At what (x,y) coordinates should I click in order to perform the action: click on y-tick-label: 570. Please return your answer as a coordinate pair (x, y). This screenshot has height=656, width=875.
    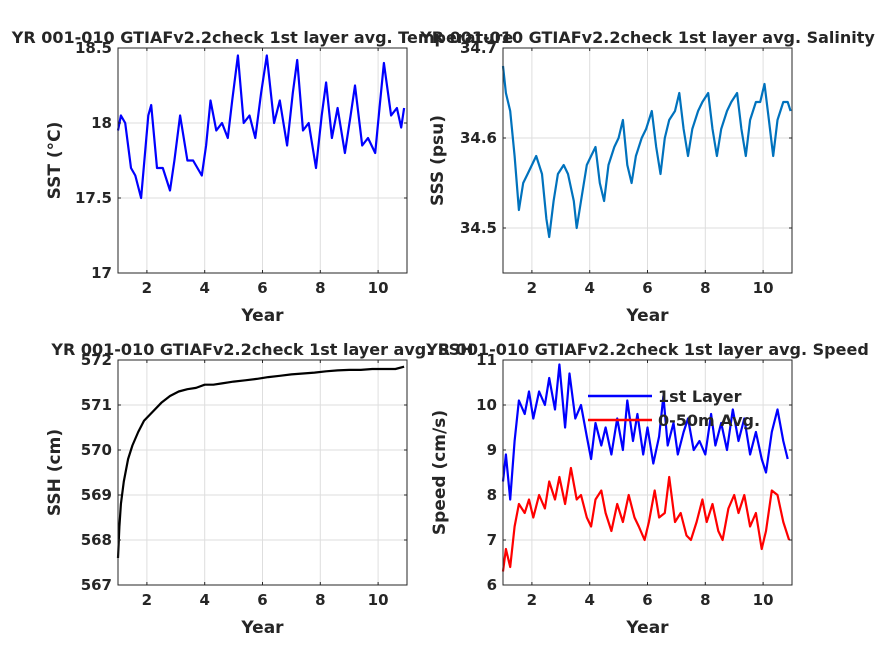
    Looking at the image, I should click on (96, 450).